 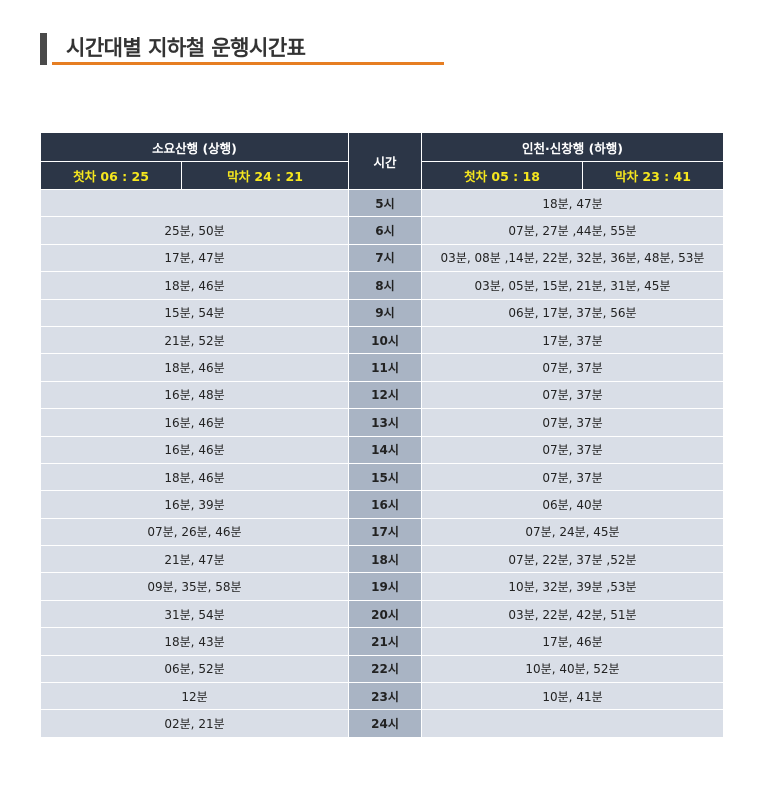 I want to click on table-row: 25분, 50분 6시 07분, 27분 ,44분, 55분, so click(x=382, y=230).